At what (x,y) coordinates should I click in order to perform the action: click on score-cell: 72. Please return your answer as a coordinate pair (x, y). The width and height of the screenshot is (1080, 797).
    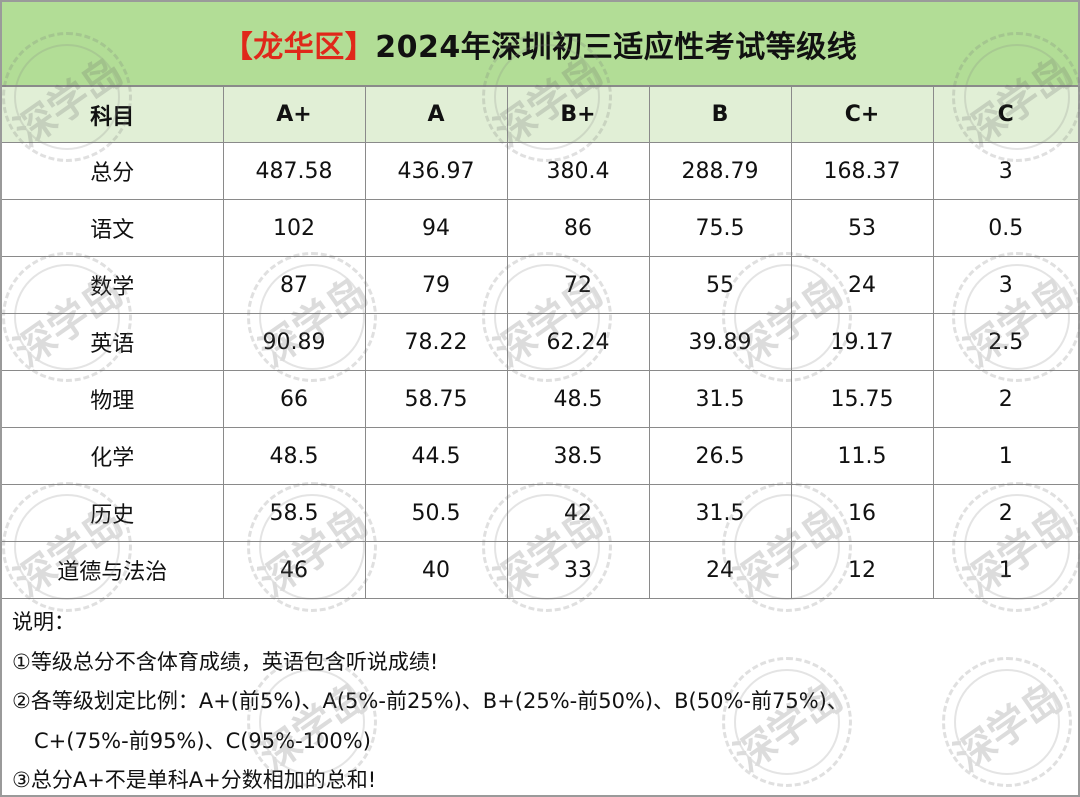
    Looking at the image, I should click on (578, 285).